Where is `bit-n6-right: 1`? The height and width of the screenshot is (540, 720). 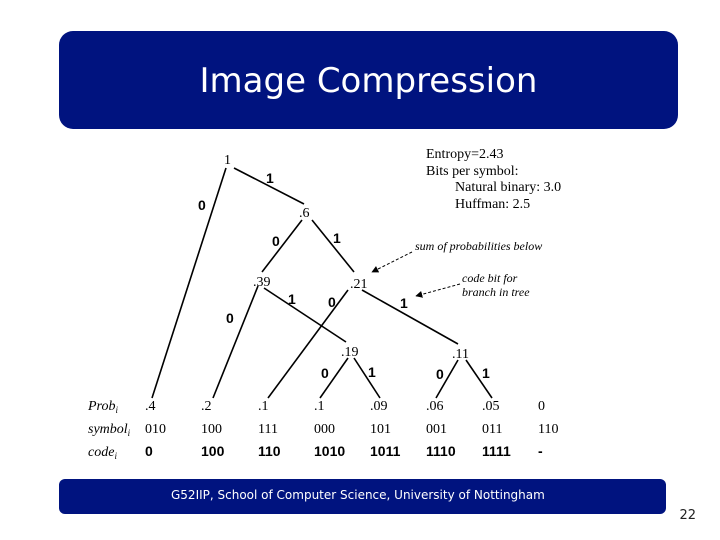
bit-n6-right: 1 is located at coordinates (337, 238).